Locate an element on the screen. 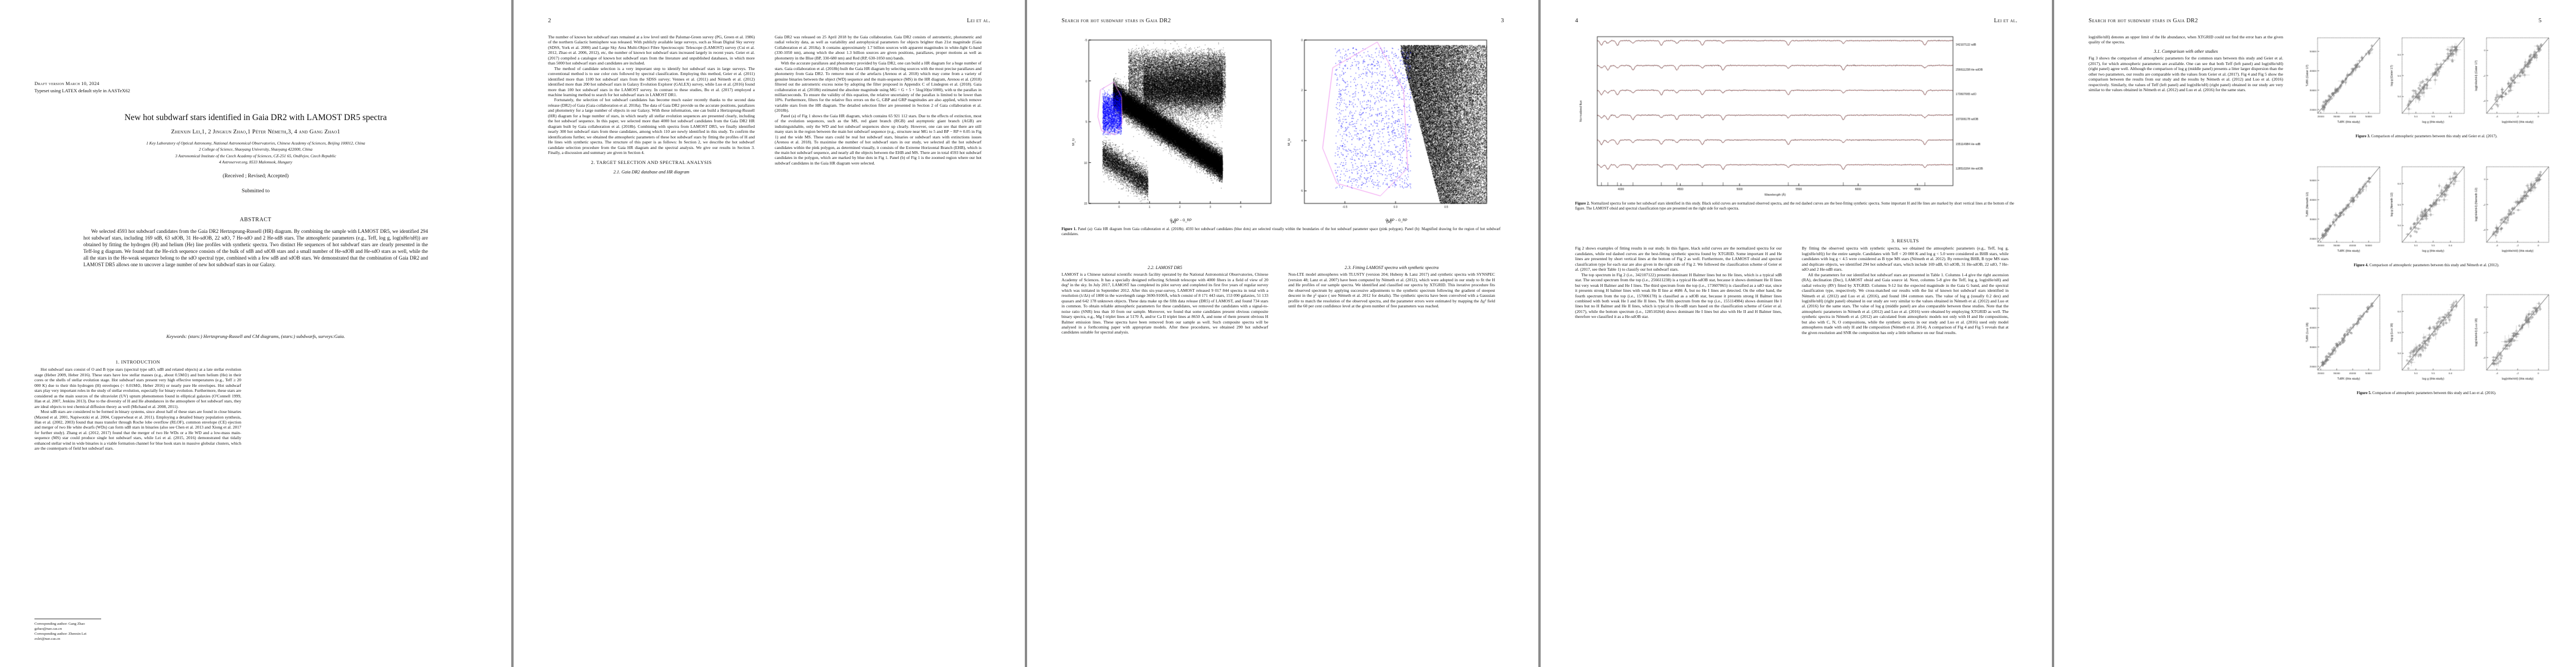 The height and width of the screenshot is (667, 2576). figure-1-panel-a: M_G G_BP − G_RP (a) is located at coordinates (1173, 129).